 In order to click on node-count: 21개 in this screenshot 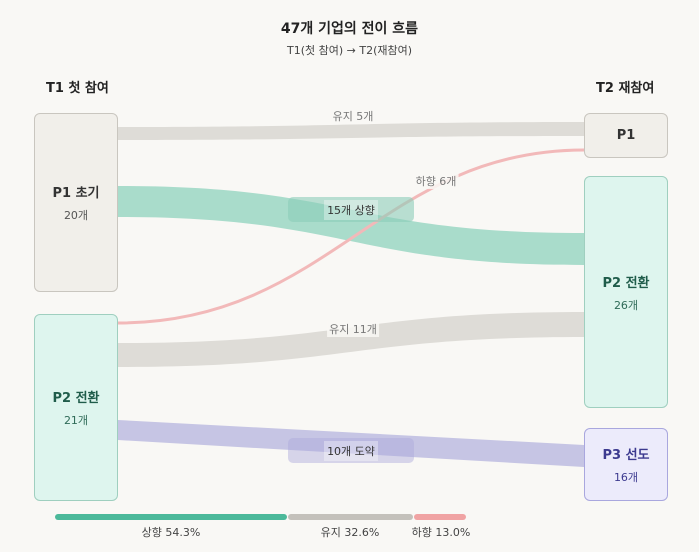, I will do `click(76, 420)`.